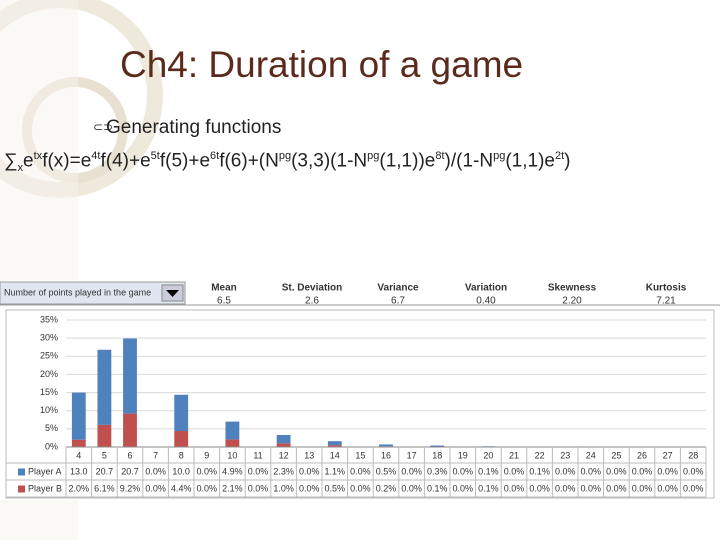  What do you see at coordinates (224, 288) in the screenshot?
I see `stat-header: Mean` at bounding box center [224, 288].